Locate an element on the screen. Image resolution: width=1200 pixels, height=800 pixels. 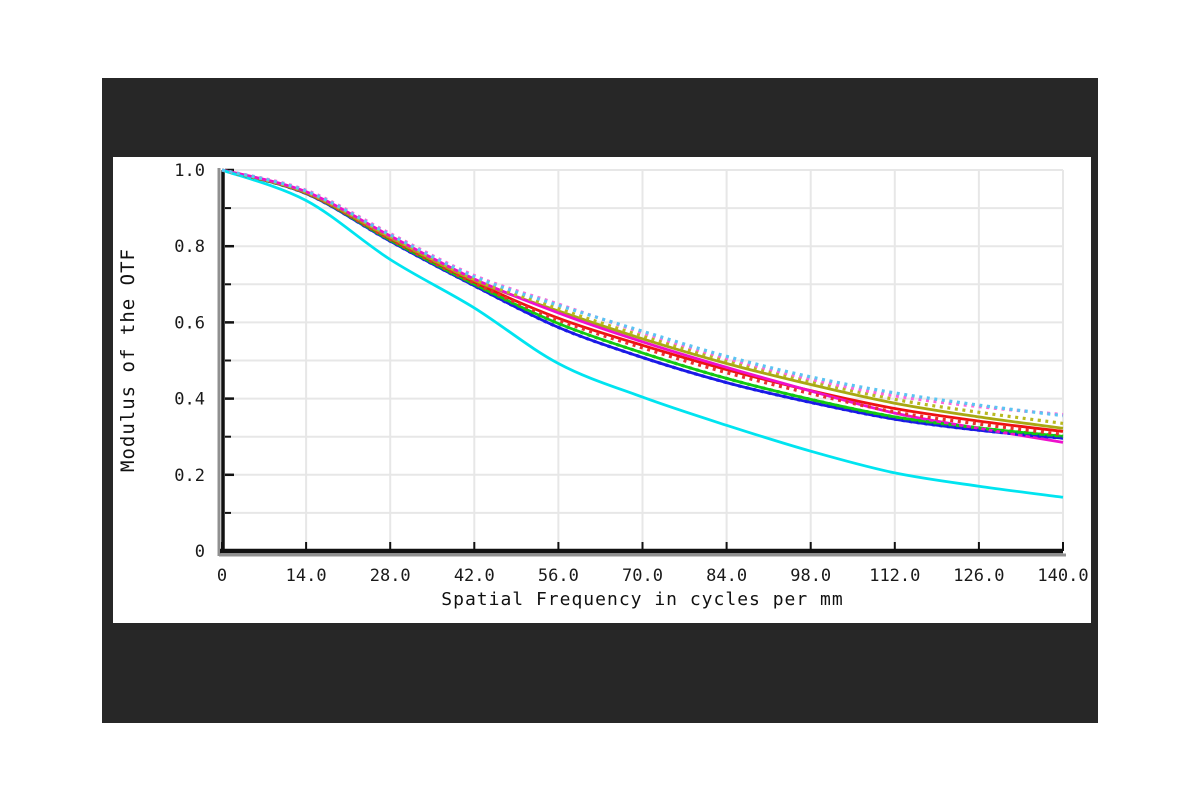
x-axis-title: Spatial Frequency in cycles per mm is located at coordinates (642, 599).